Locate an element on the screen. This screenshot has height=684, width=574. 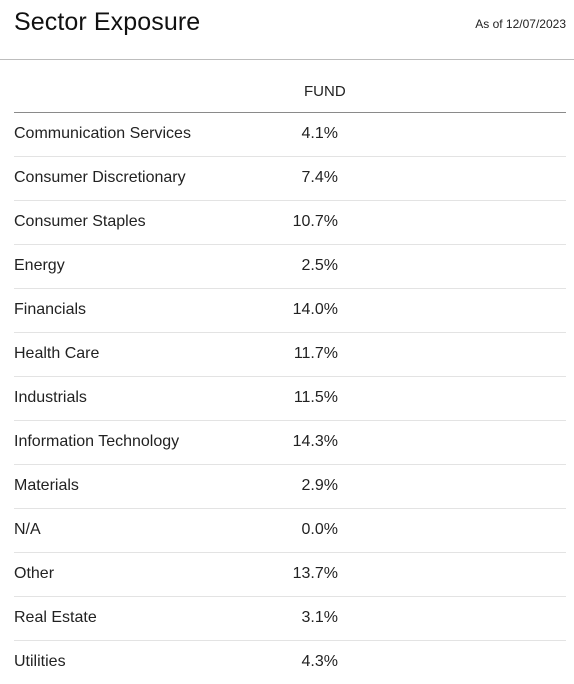
fund-percentage: 2.9% is located at coordinates (319, 485).